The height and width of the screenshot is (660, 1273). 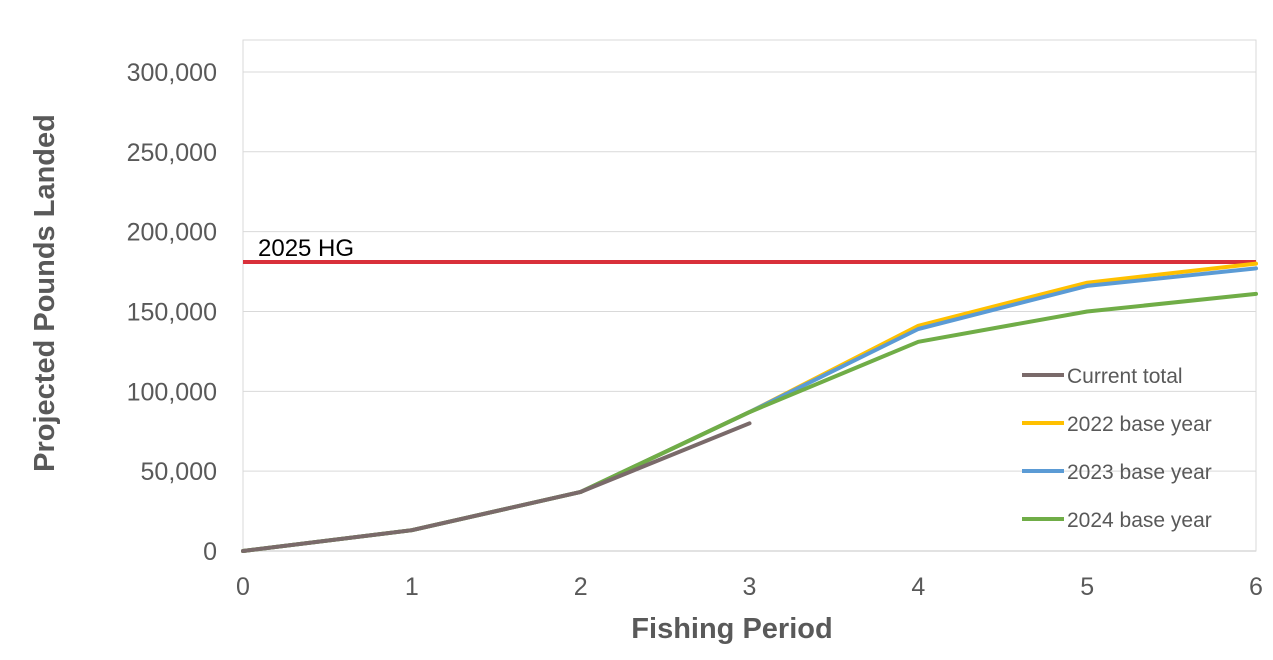 What do you see at coordinates (172, 153) in the screenshot?
I see `y-tick-label: 250,000` at bounding box center [172, 153].